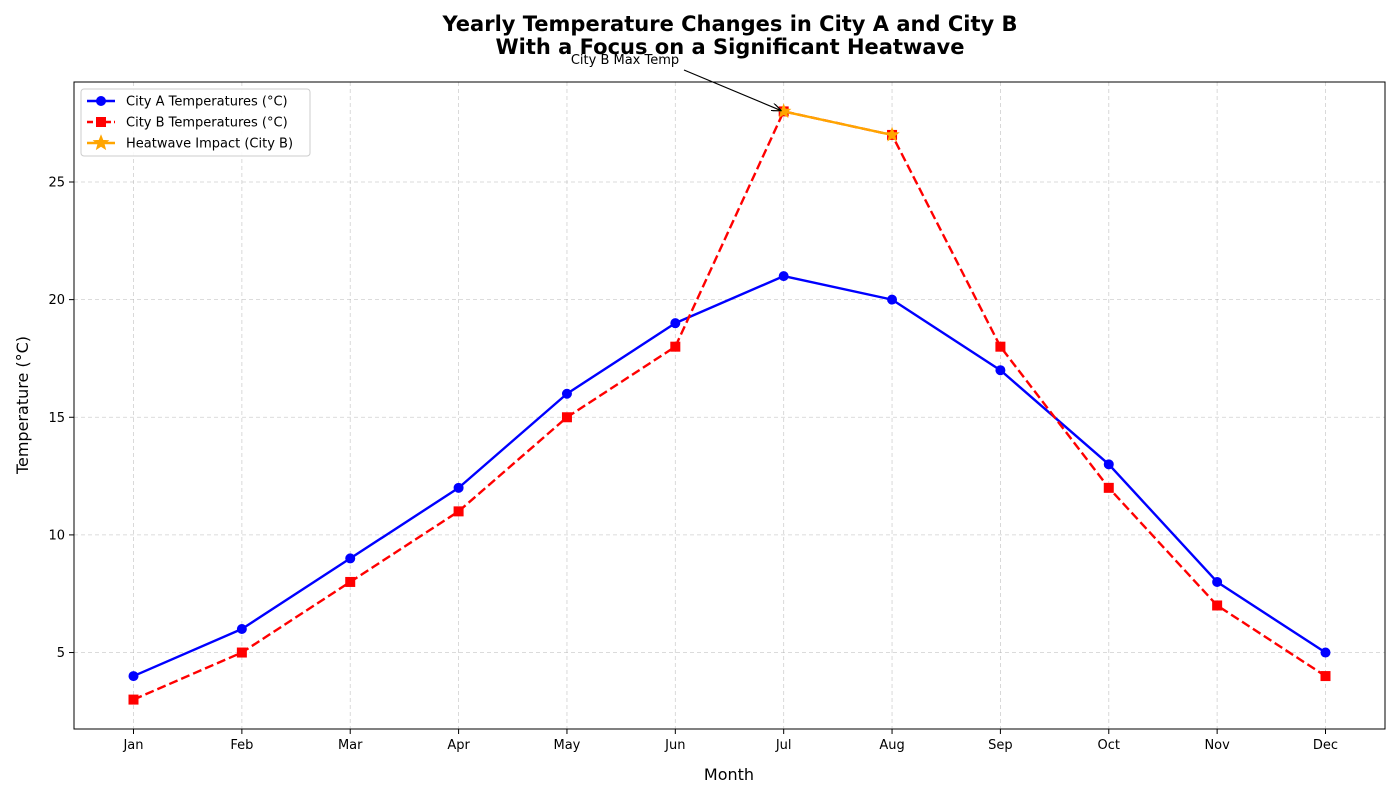  Describe the element at coordinates (674, 745) in the screenshot. I see `x-tick-label: Jun` at that location.